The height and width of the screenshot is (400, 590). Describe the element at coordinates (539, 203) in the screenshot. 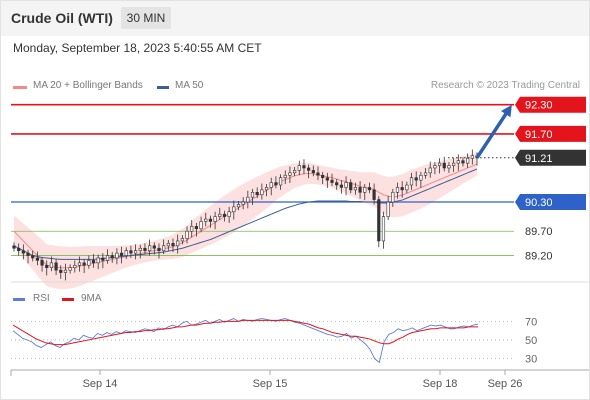

I see `level-tag-label: 90.30` at that location.